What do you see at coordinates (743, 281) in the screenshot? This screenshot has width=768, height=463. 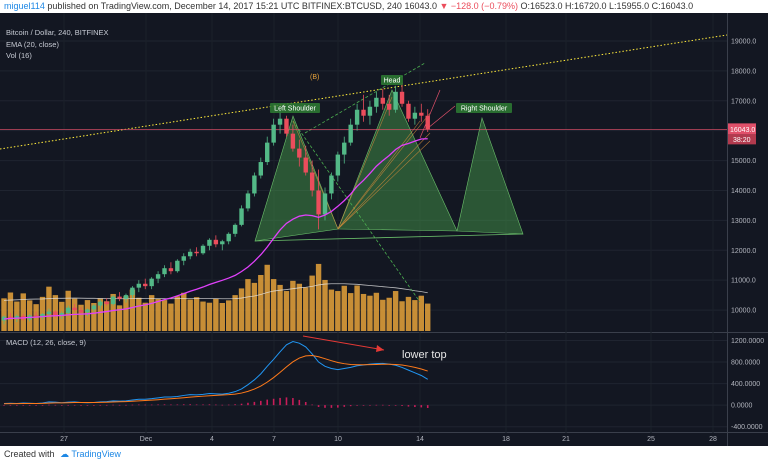 I see `price-tick-label: 11000.0` at bounding box center [743, 281].